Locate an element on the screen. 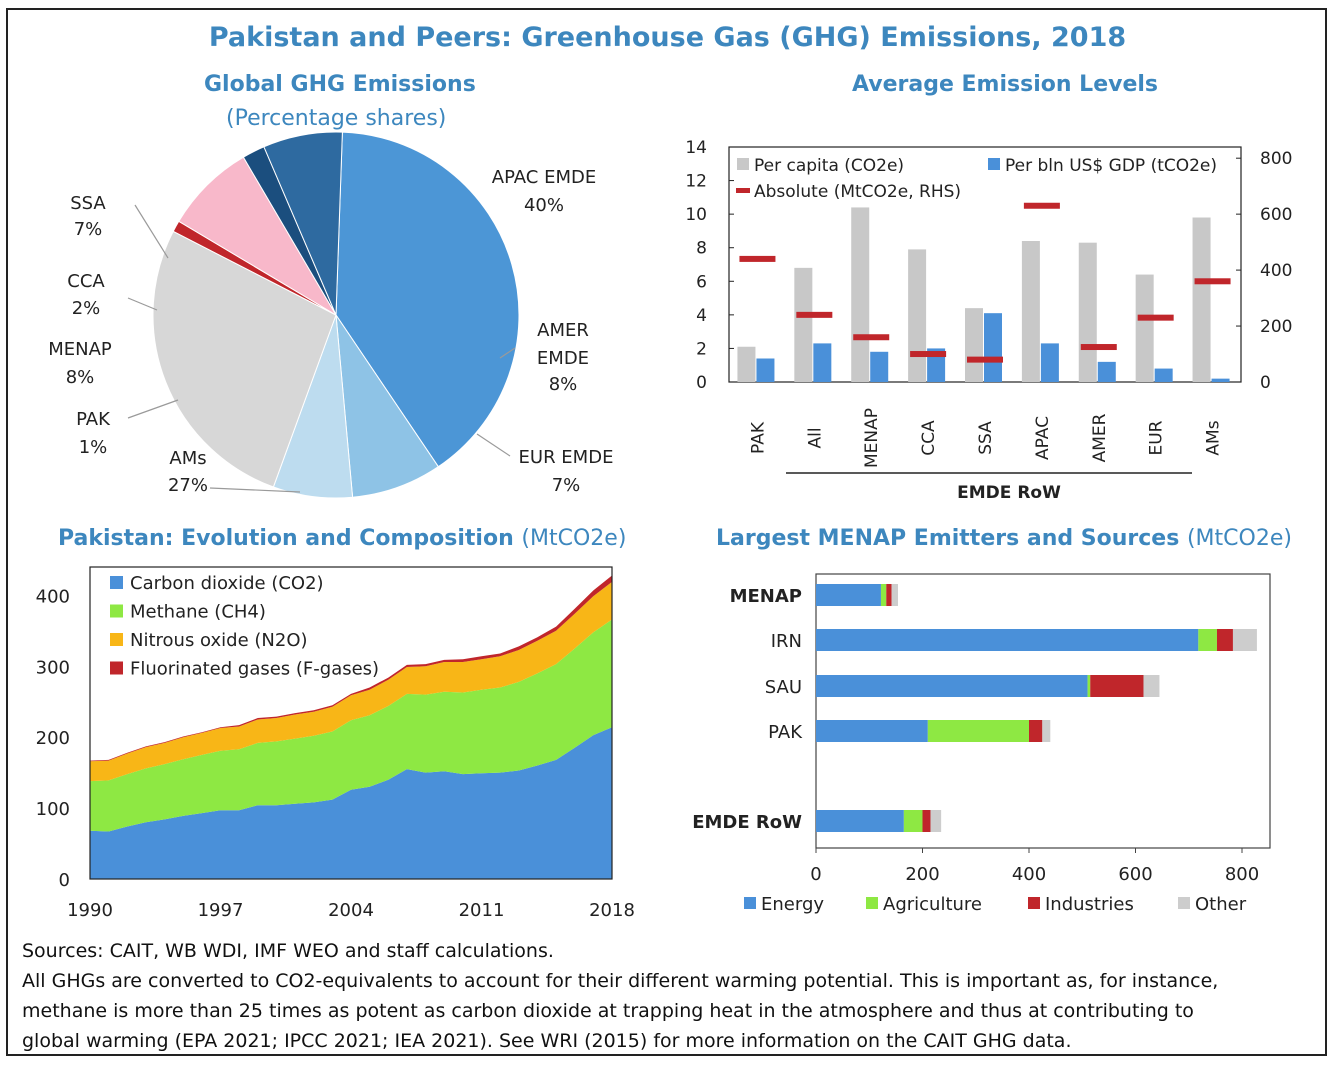  area-unit: (MtCO2e) is located at coordinates (574, 538).